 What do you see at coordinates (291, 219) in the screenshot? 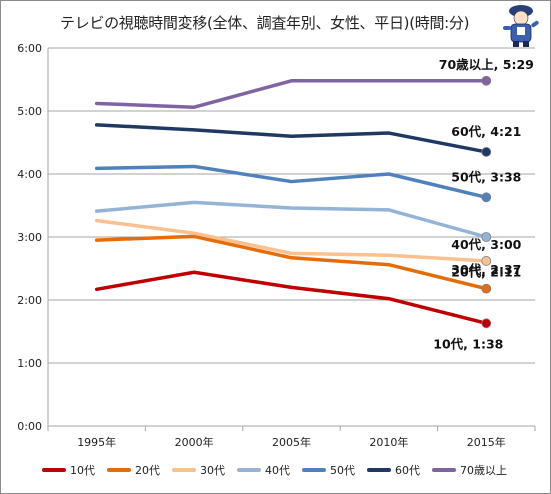
I see `series-line-40代` at bounding box center [291, 219].